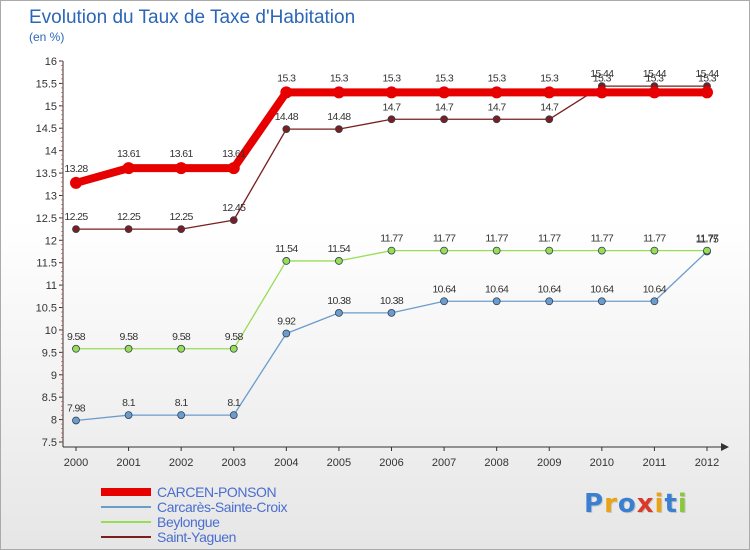  Describe the element at coordinates (188, 522) in the screenshot. I see `legend-label: Beylongue` at that location.